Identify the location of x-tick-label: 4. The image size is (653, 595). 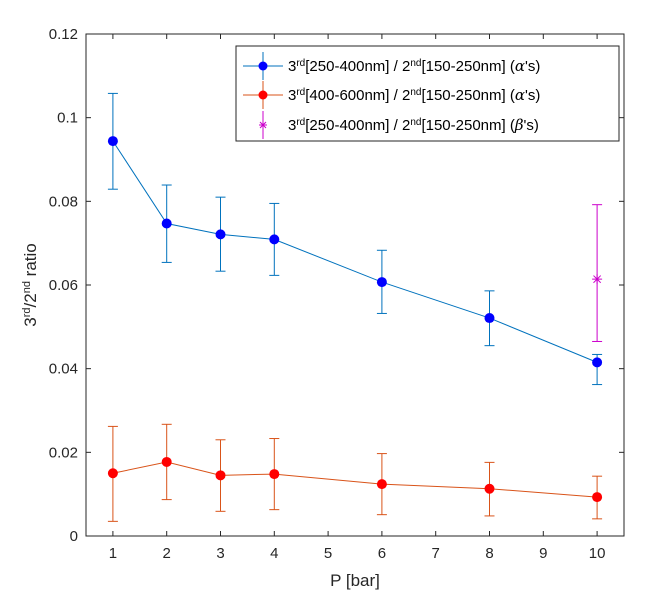
(274, 553).